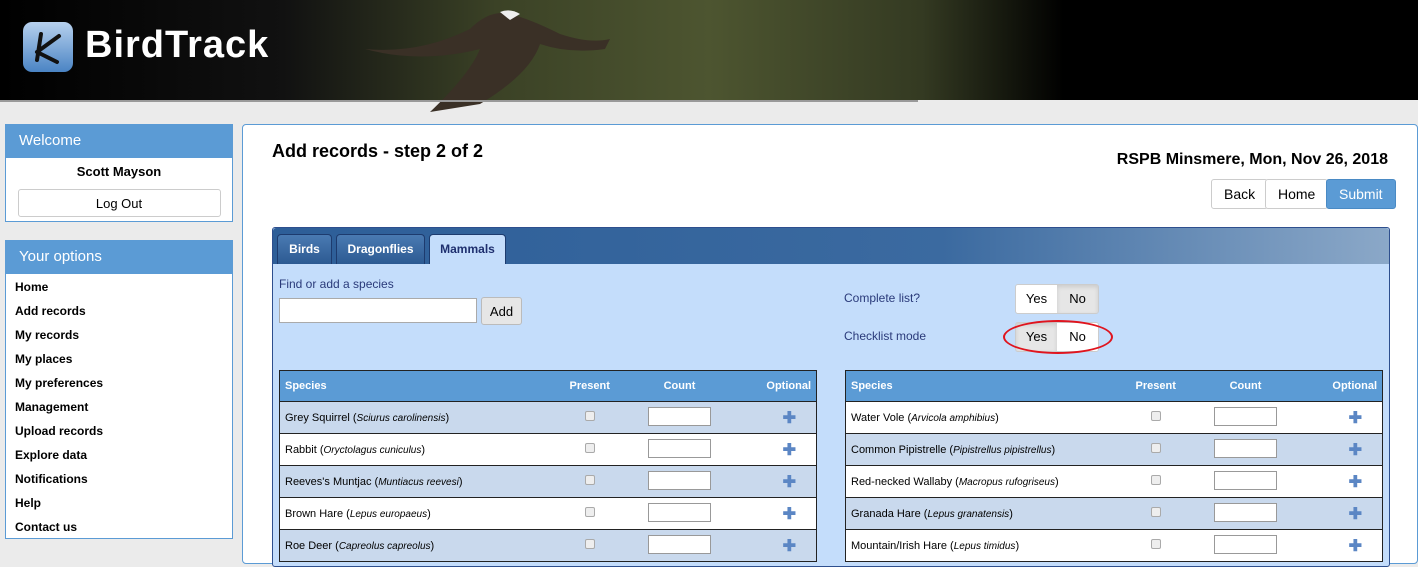  Describe the element at coordinates (52, 407) in the screenshot. I see `nav-item: Management` at that location.